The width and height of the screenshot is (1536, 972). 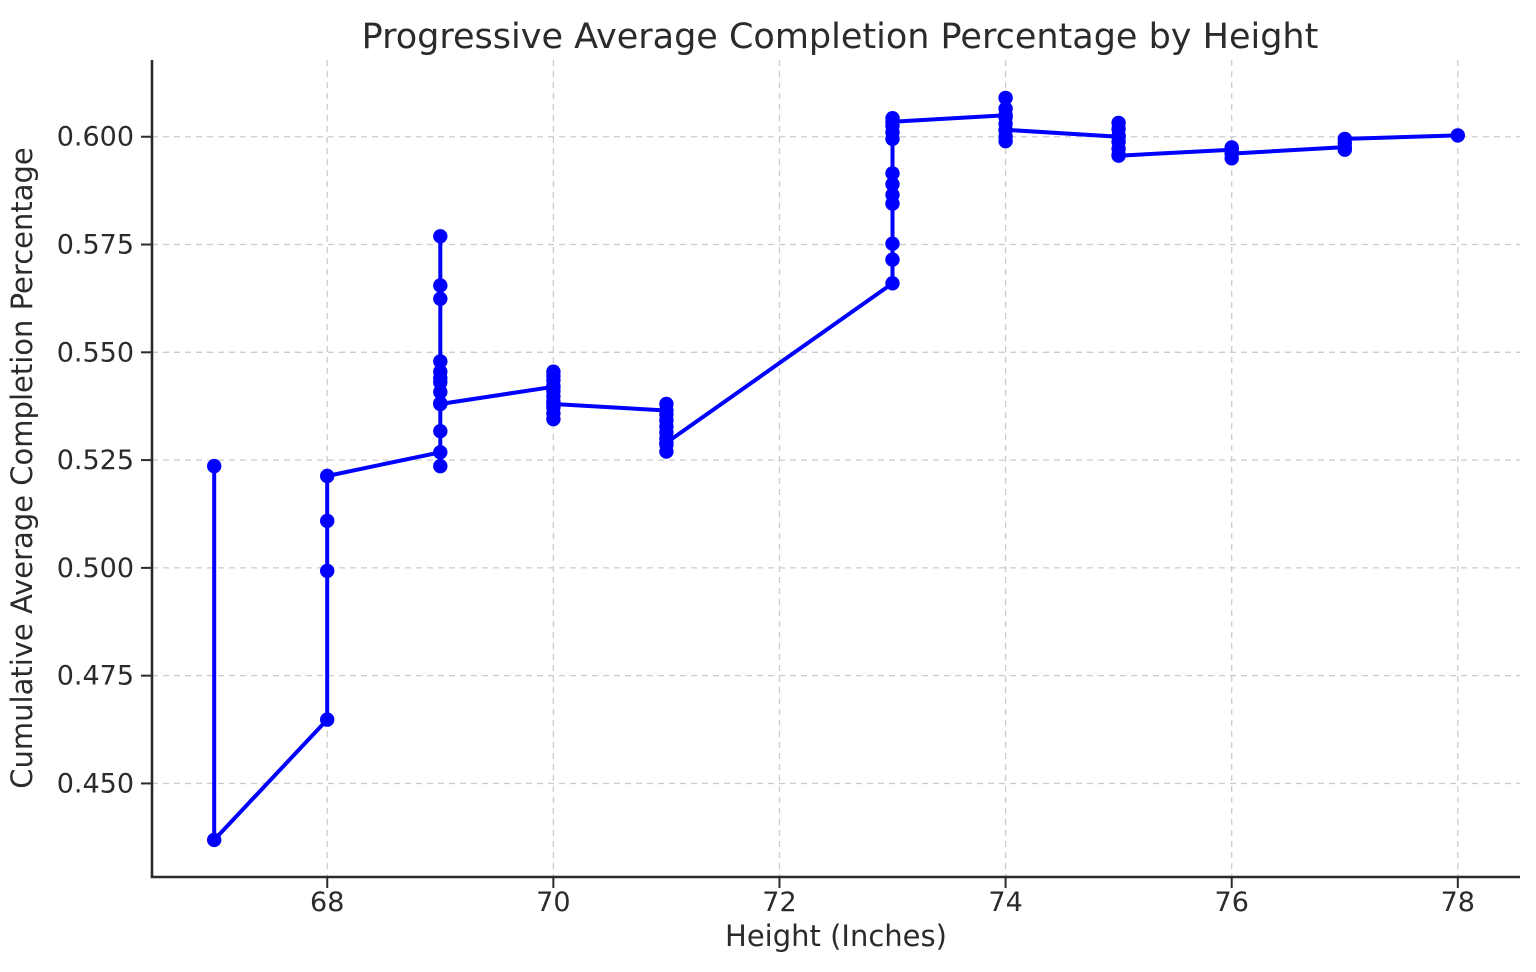 What do you see at coordinates (1458, 902) in the screenshot?
I see `x-tick-label: 78` at bounding box center [1458, 902].